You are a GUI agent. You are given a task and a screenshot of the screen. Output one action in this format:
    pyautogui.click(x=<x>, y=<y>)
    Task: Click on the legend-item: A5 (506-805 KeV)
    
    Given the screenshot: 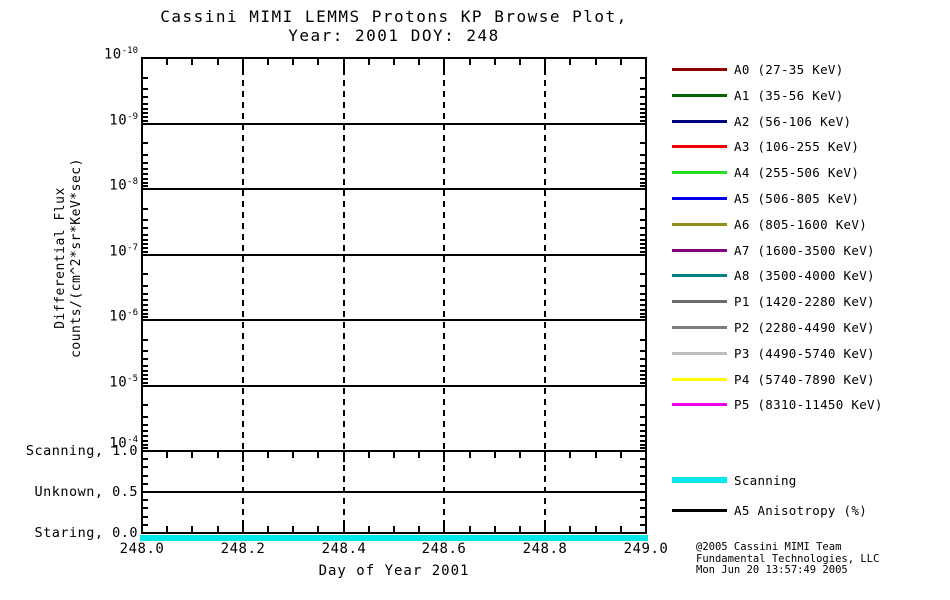 What is the action you would take?
    pyautogui.click(x=765, y=198)
    